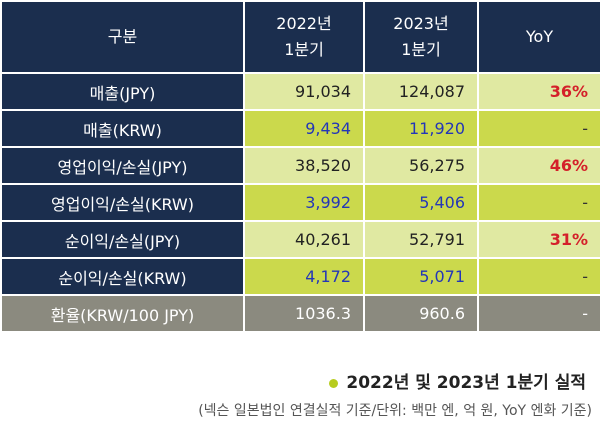 Image resolution: width=600 pixels, height=434 pixels. Describe the element at coordinates (421, 313) in the screenshot. I see `cell: 960.6` at that location.